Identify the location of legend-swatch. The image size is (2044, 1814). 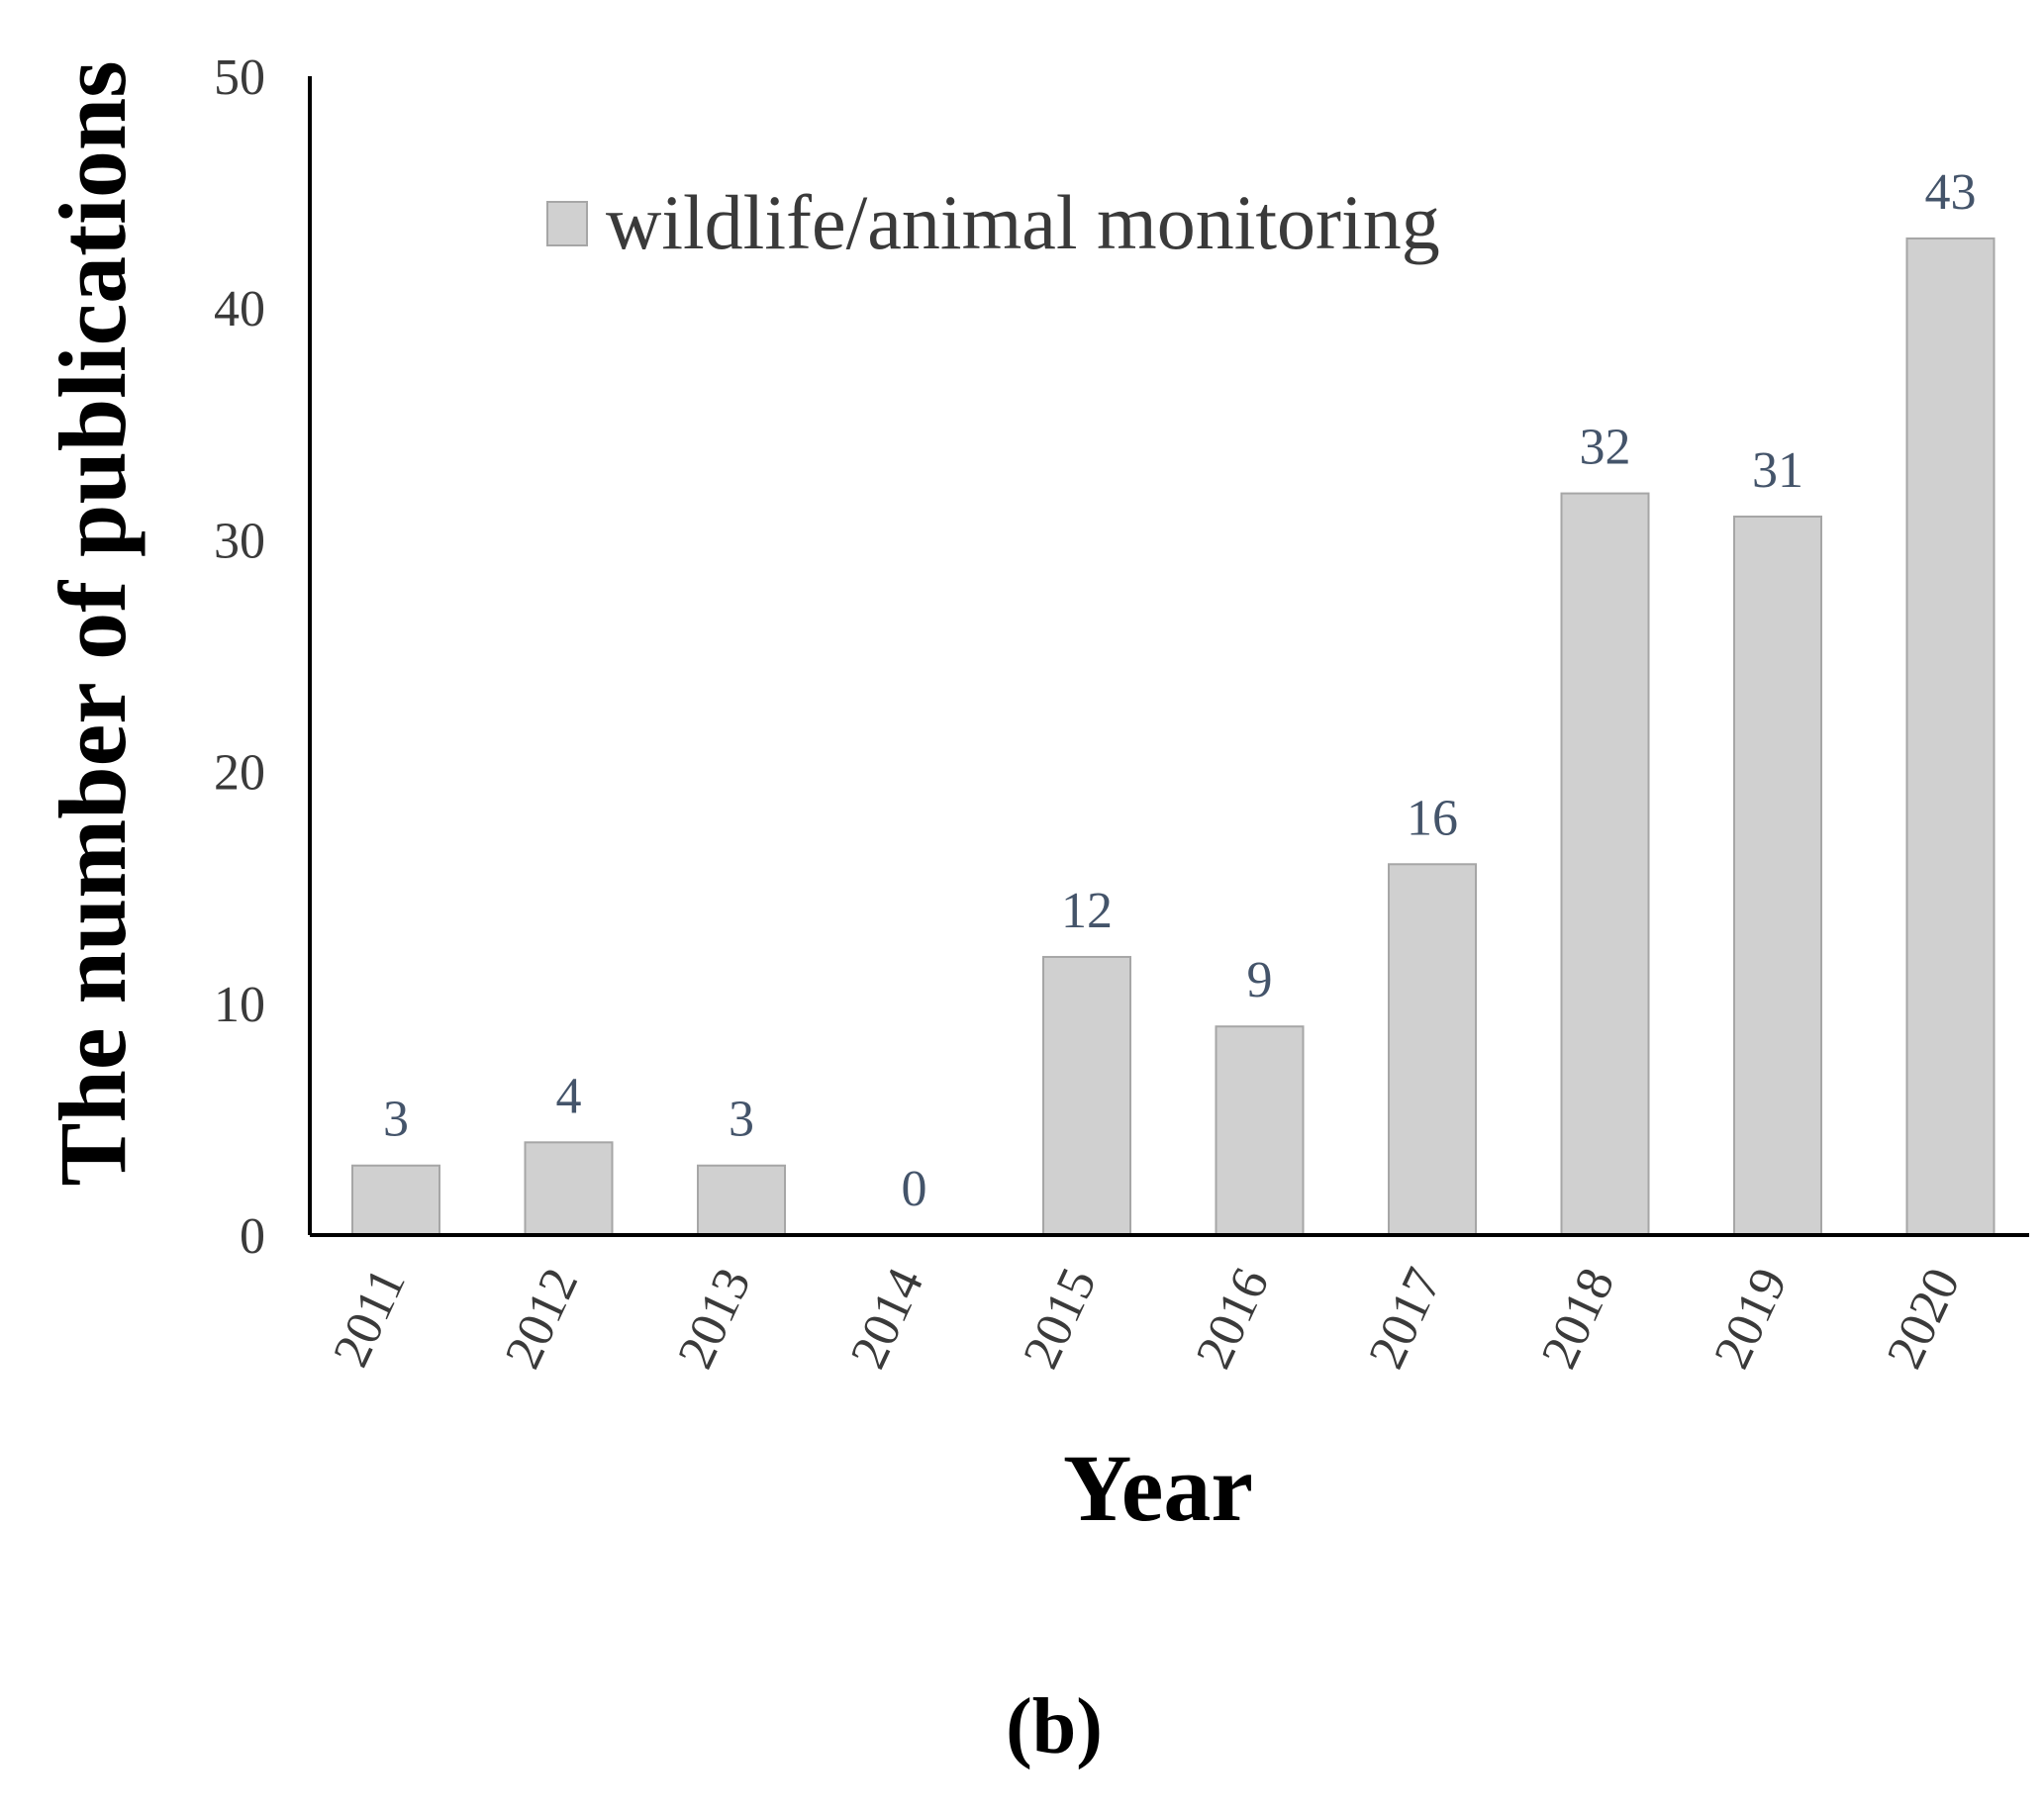
(567, 224).